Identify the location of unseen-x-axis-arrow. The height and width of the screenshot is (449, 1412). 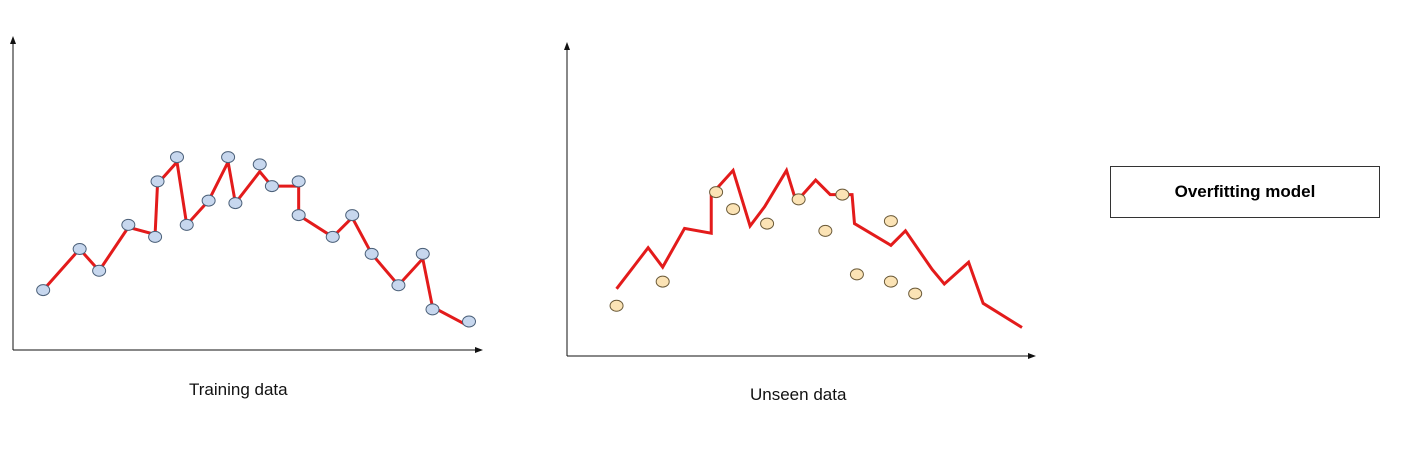
(1032, 356).